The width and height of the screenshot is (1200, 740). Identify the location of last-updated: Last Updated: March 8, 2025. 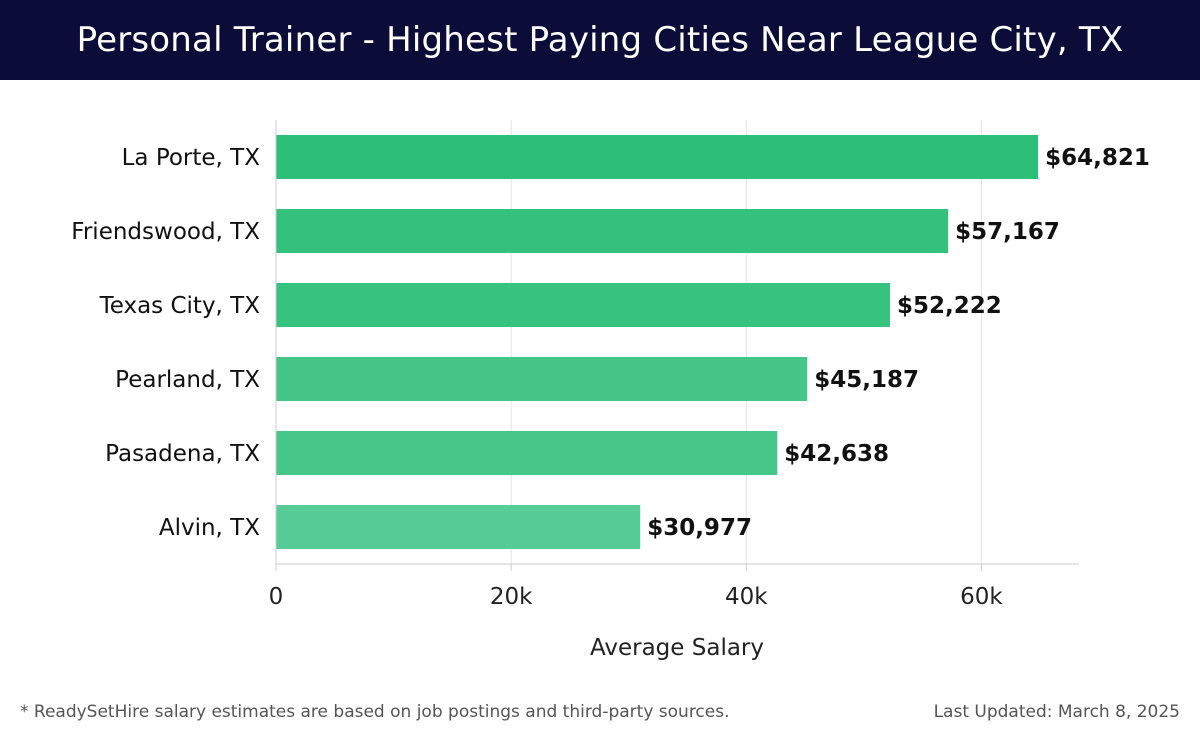
(1056, 712).